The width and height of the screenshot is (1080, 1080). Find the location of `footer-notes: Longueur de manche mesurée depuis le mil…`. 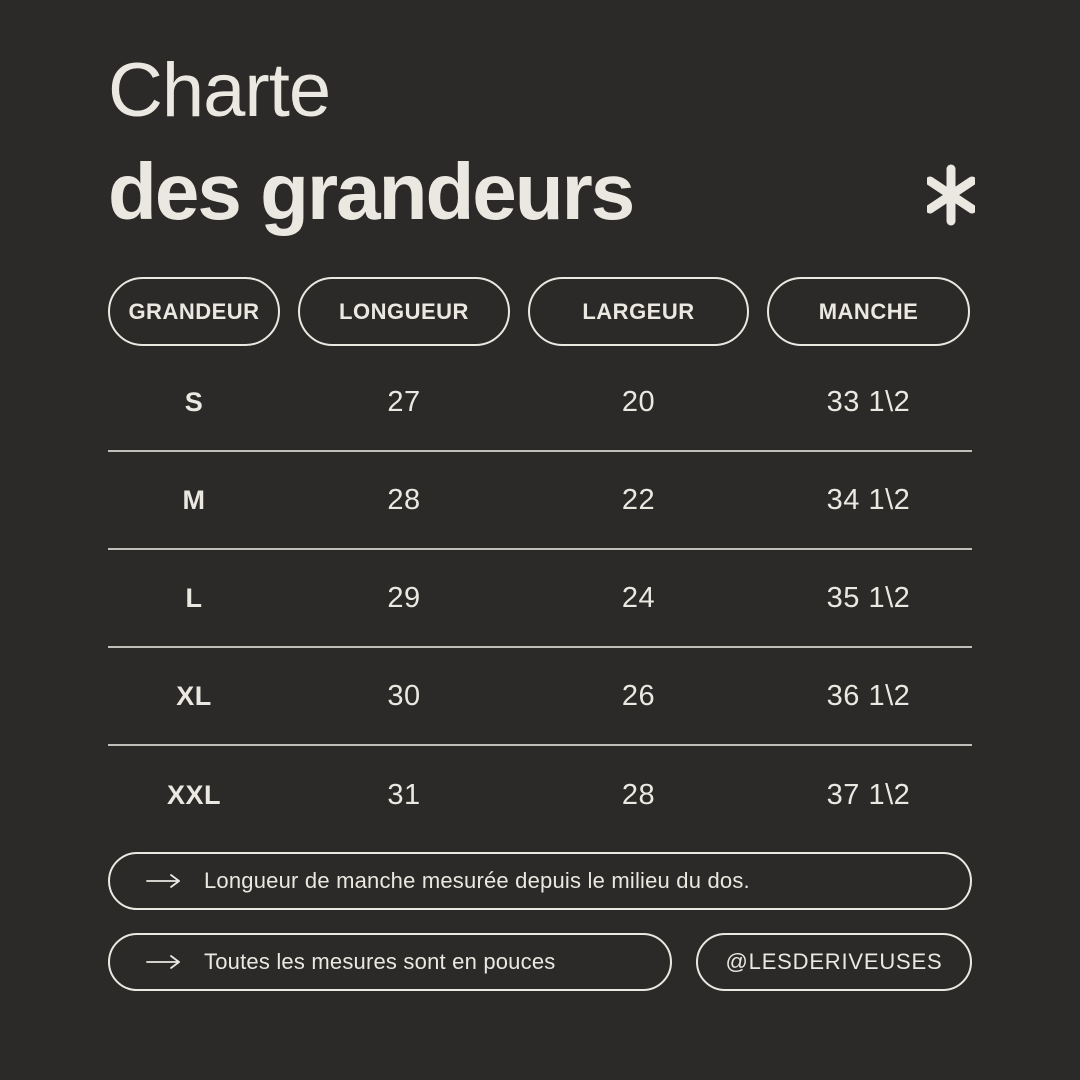

footer-notes: Longueur de manche mesurée depuis le mil… is located at coordinates (540, 921).